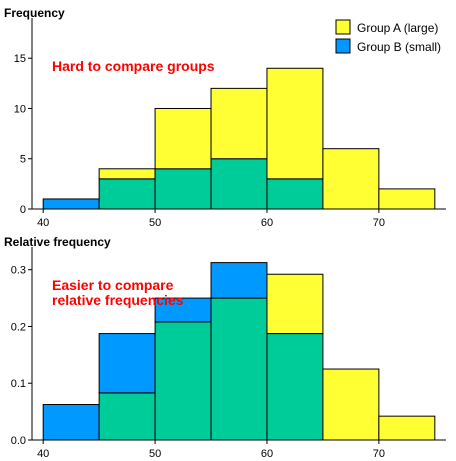 The image size is (456, 461). I want to click on frequency-chart-title: Frequency, so click(34, 13).